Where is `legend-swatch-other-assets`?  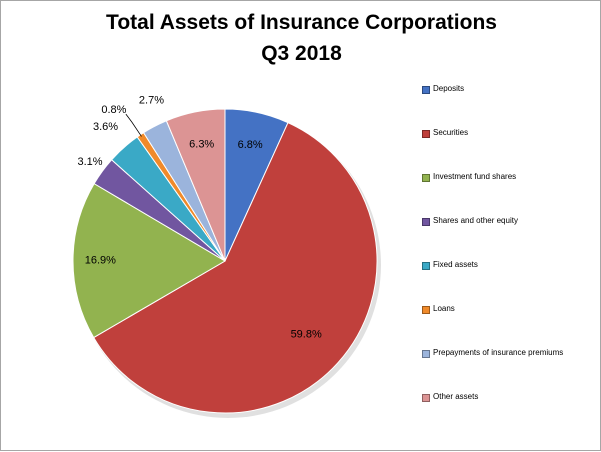 legend-swatch-other-assets is located at coordinates (426, 398).